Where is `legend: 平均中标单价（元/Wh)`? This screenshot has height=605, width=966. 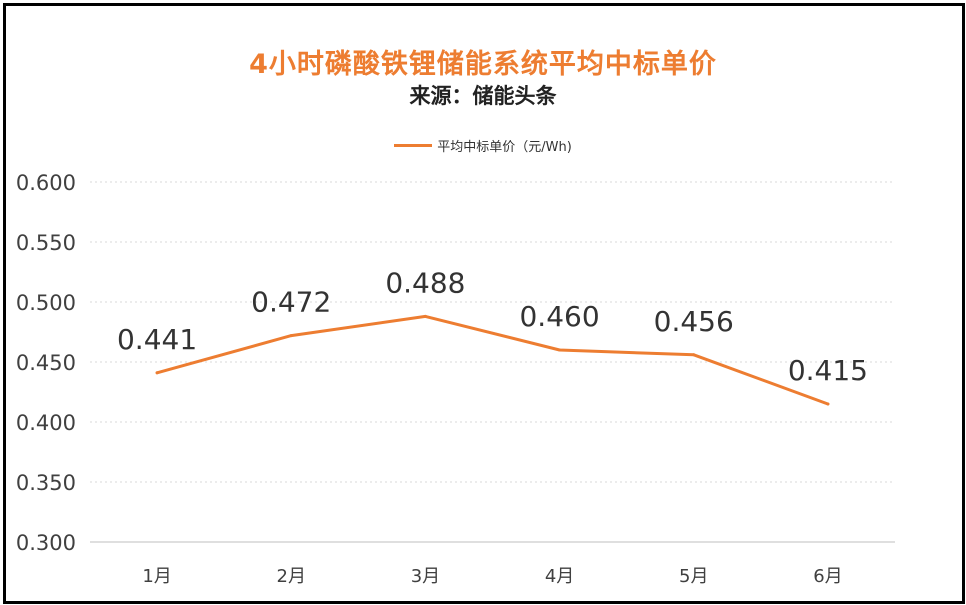 legend: 平均中标单价（元/Wh) is located at coordinates (483, 145).